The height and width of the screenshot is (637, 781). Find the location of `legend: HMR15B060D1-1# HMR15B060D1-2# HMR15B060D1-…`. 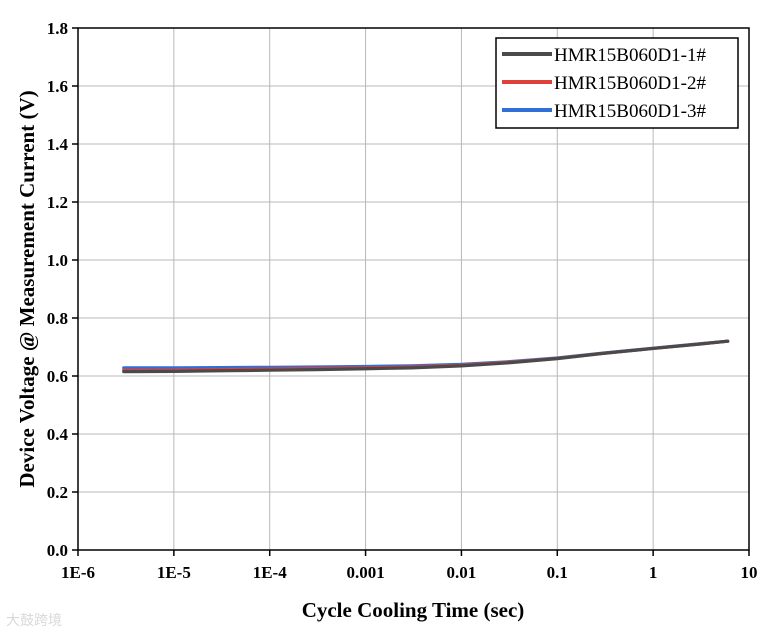

legend: HMR15B060D1-1# HMR15B060D1-2# HMR15B060D1-… is located at coordinates (617, 83).